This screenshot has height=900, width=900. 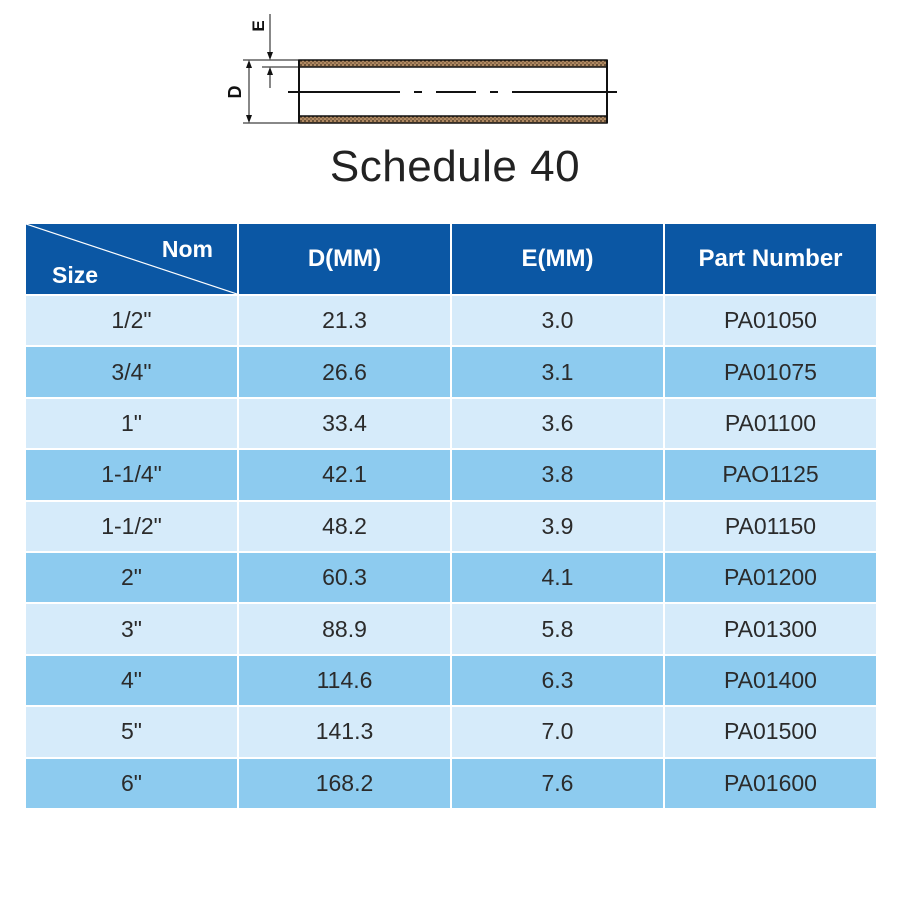 I want to click on cell-d: 141.3, so click(x=344, y=732).